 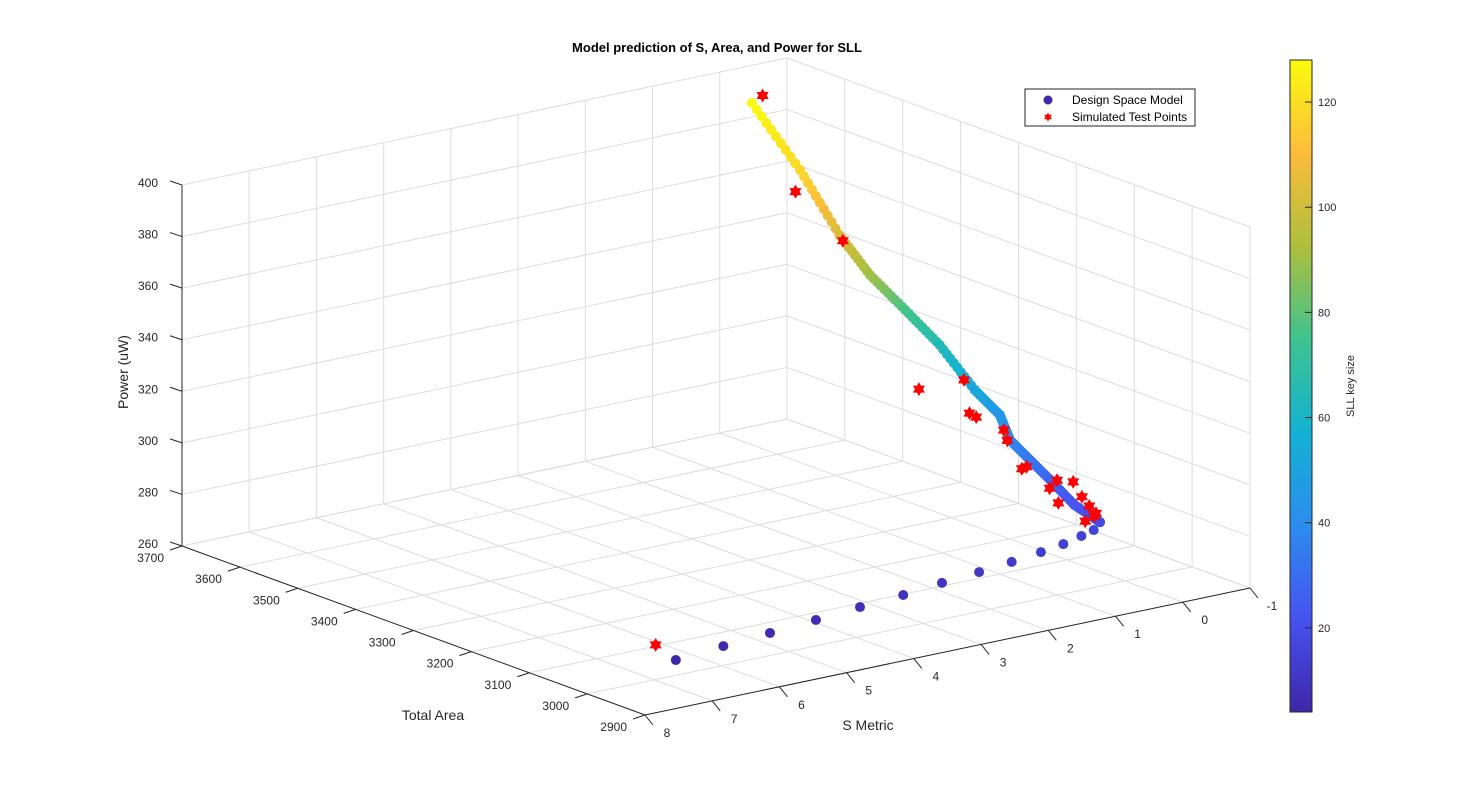 I want to click on legend-test-label: Simulated Test Points, so click(x=1129, y=117).